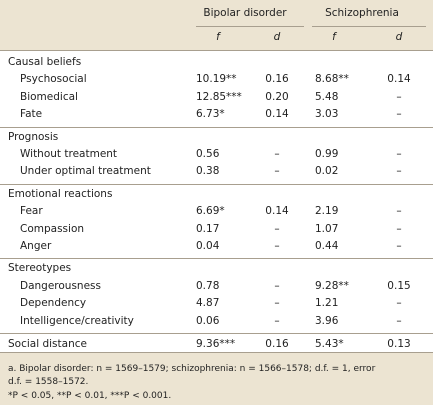  What do you see at coordinates (216, 378) in the screenshot?
I see `footnote-band` at bounding box center [216, 378].